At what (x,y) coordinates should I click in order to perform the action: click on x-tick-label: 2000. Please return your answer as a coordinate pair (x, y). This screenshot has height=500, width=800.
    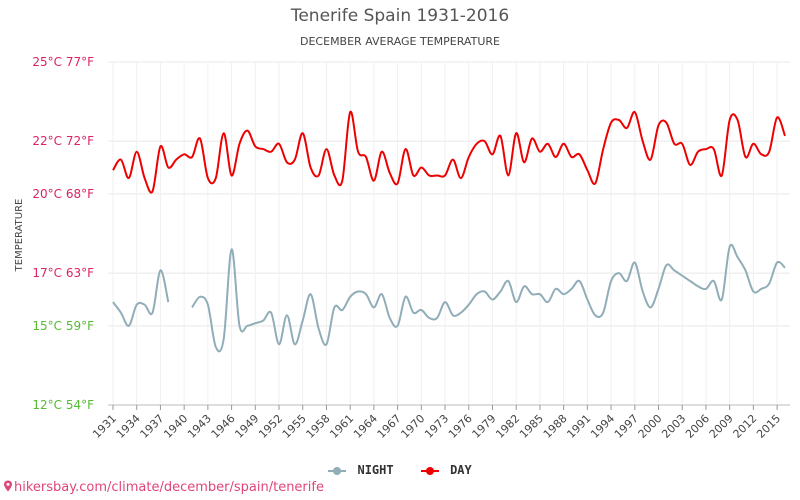
    Looking at the image, I should click on (650, 426).